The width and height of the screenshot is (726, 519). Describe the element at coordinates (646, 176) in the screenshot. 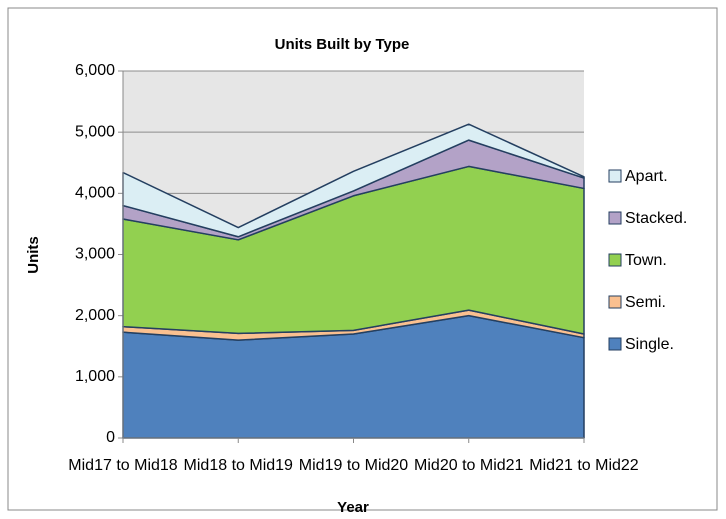

I see `legend-label: Apart.` at that location.